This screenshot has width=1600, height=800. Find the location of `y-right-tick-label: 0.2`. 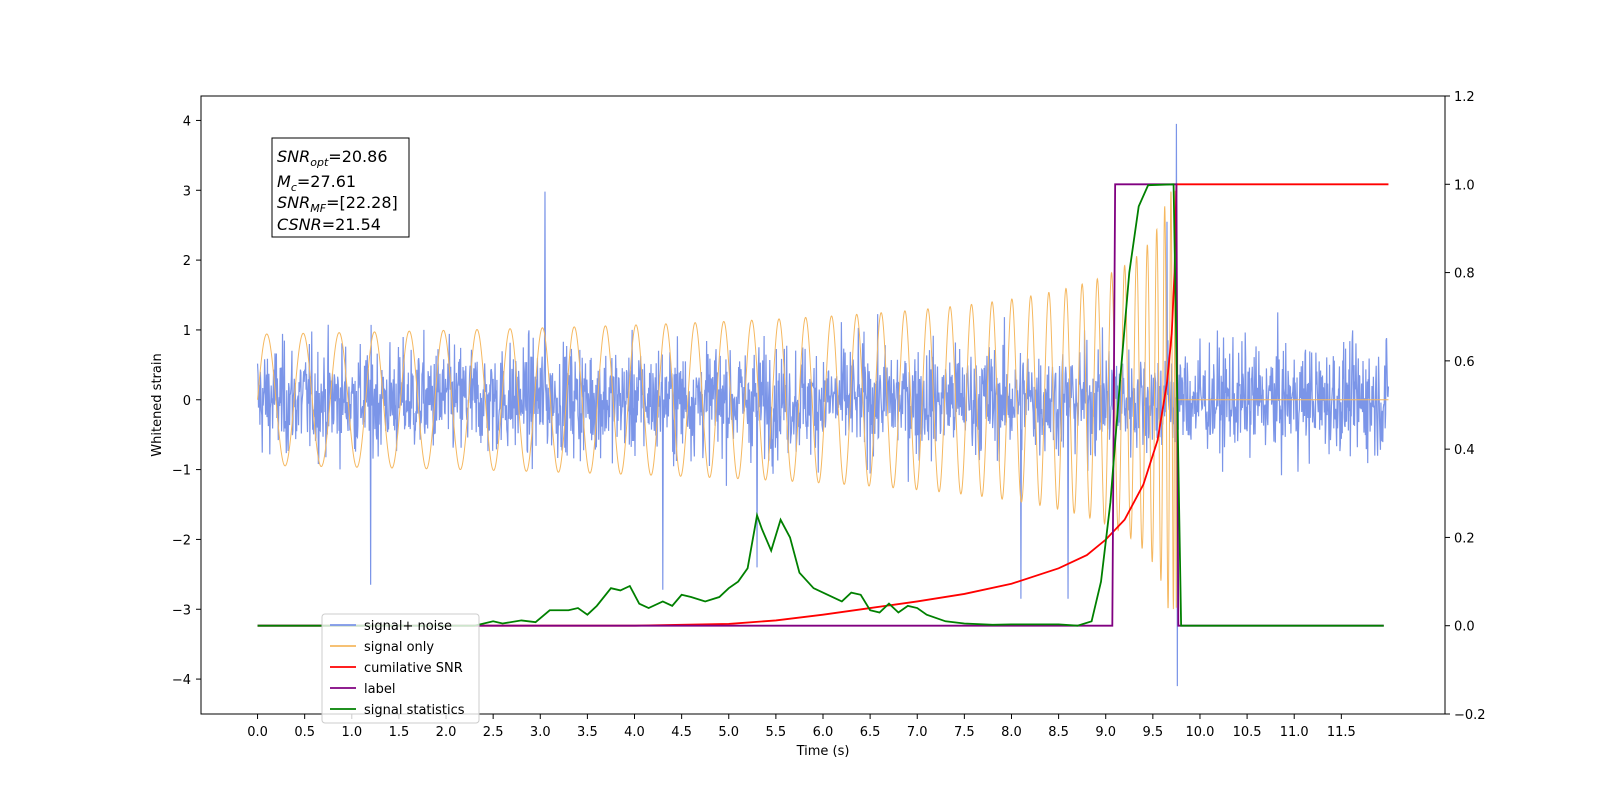

y-right-tick-label: 0.2 is located at coordinates (1464, 538).